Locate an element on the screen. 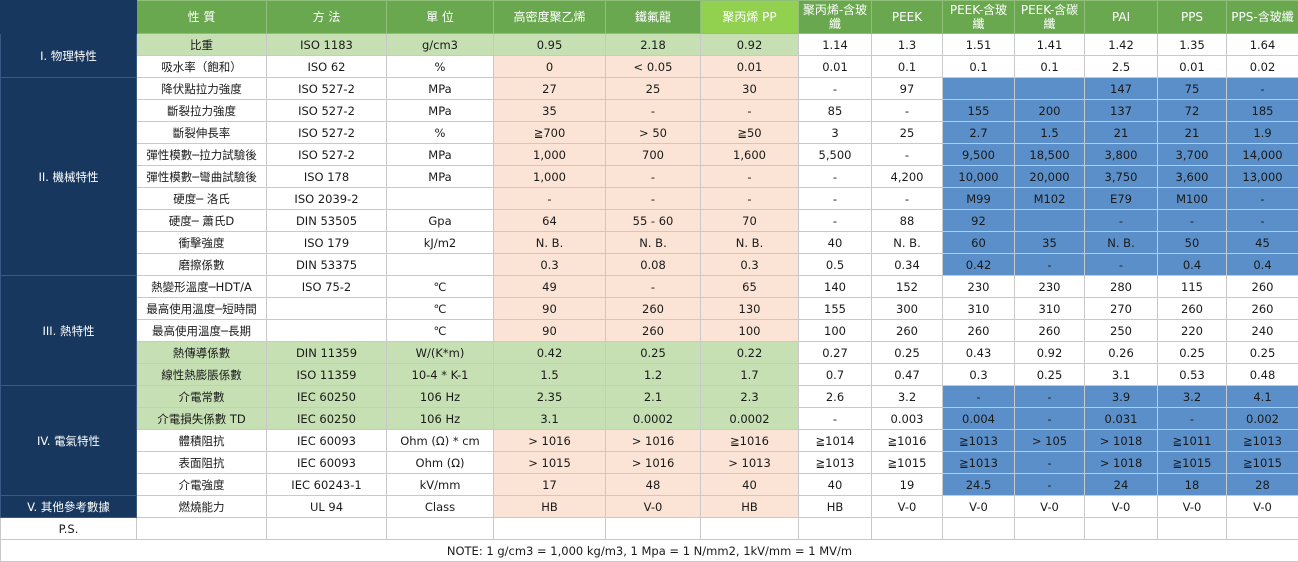 This screenshot has width=1298, height=562. cell-property: 介電損失係數 TD is located at coordinates (201, 418).